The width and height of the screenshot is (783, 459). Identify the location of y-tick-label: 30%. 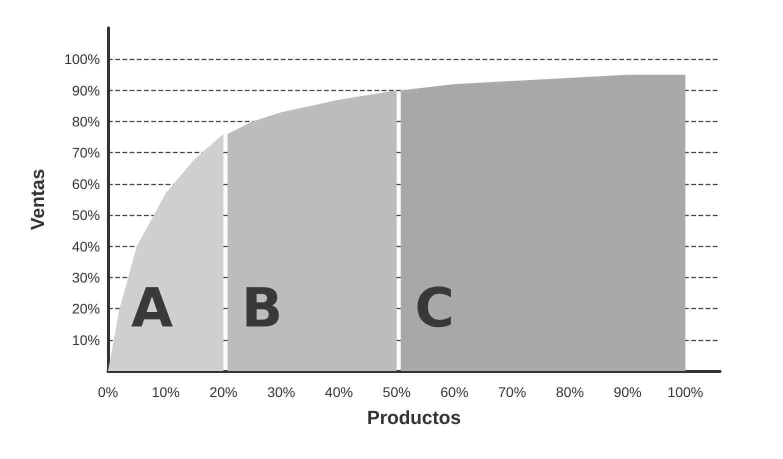
(86, 277).